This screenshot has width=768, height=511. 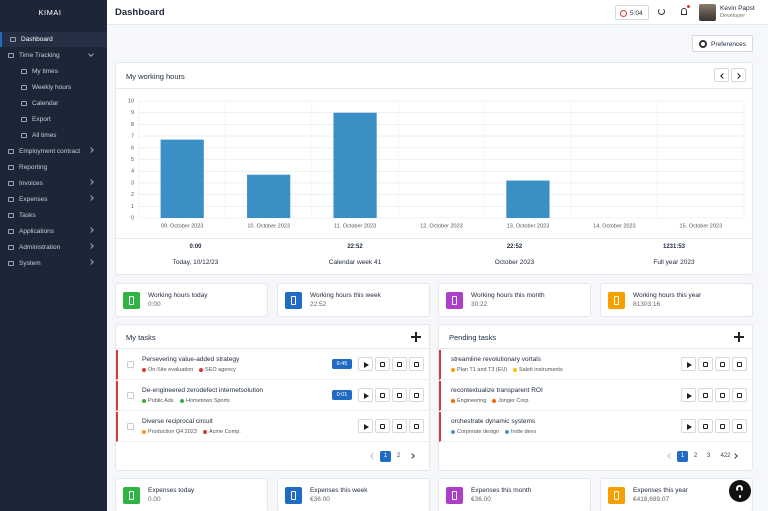 I want to click on nav-item: Administration, so click(x=53, y=247).